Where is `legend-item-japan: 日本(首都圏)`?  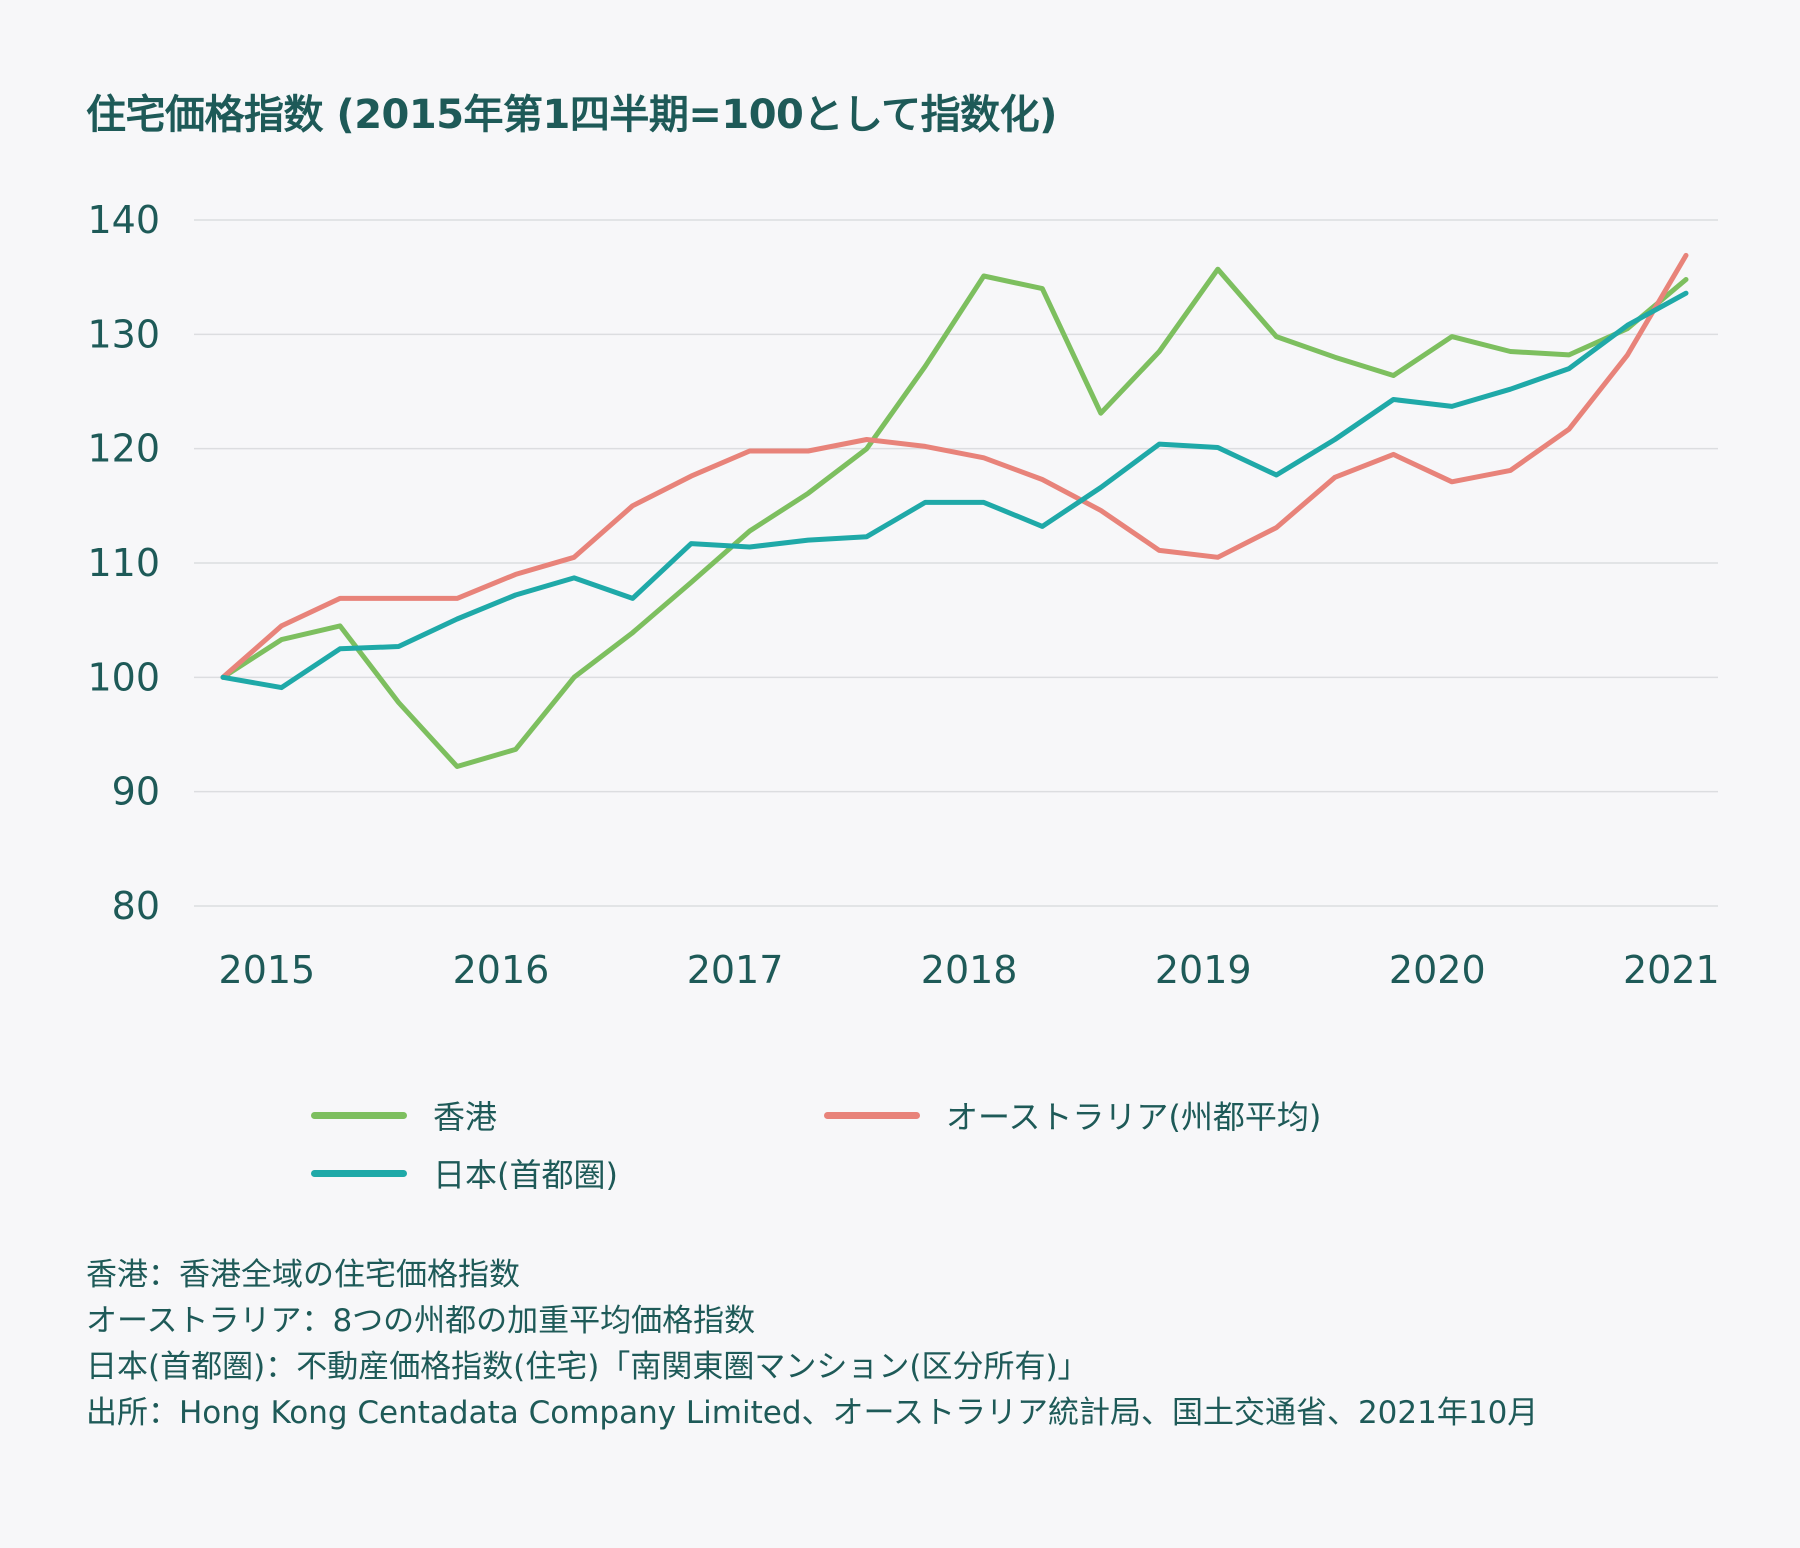
legend-item-japan: 日本(首都圏) is located at coordinates (464, 1173).